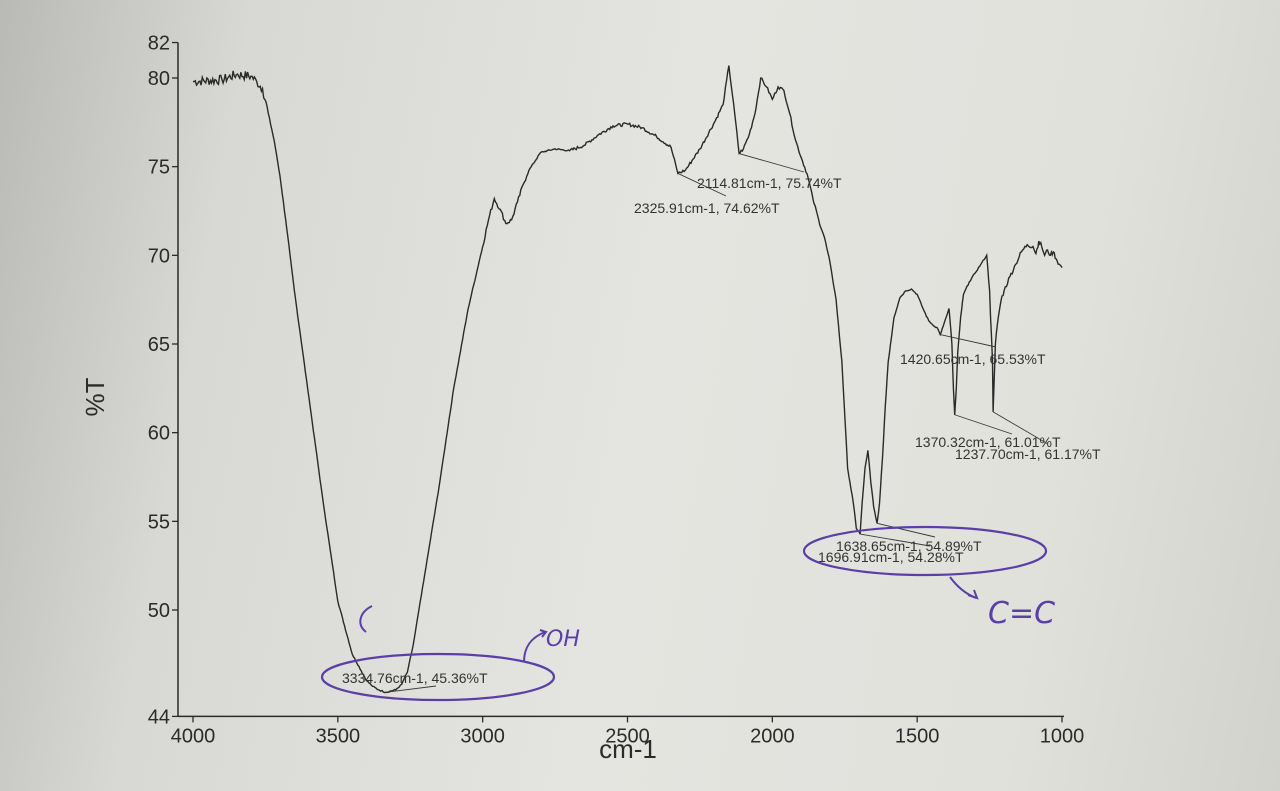 Image resolution: width=1280 pixels, height=791 pixels. Describe the element at coordinates (973, 594) in the screenshot. I see `ink-arrowhead-cc` at that location.